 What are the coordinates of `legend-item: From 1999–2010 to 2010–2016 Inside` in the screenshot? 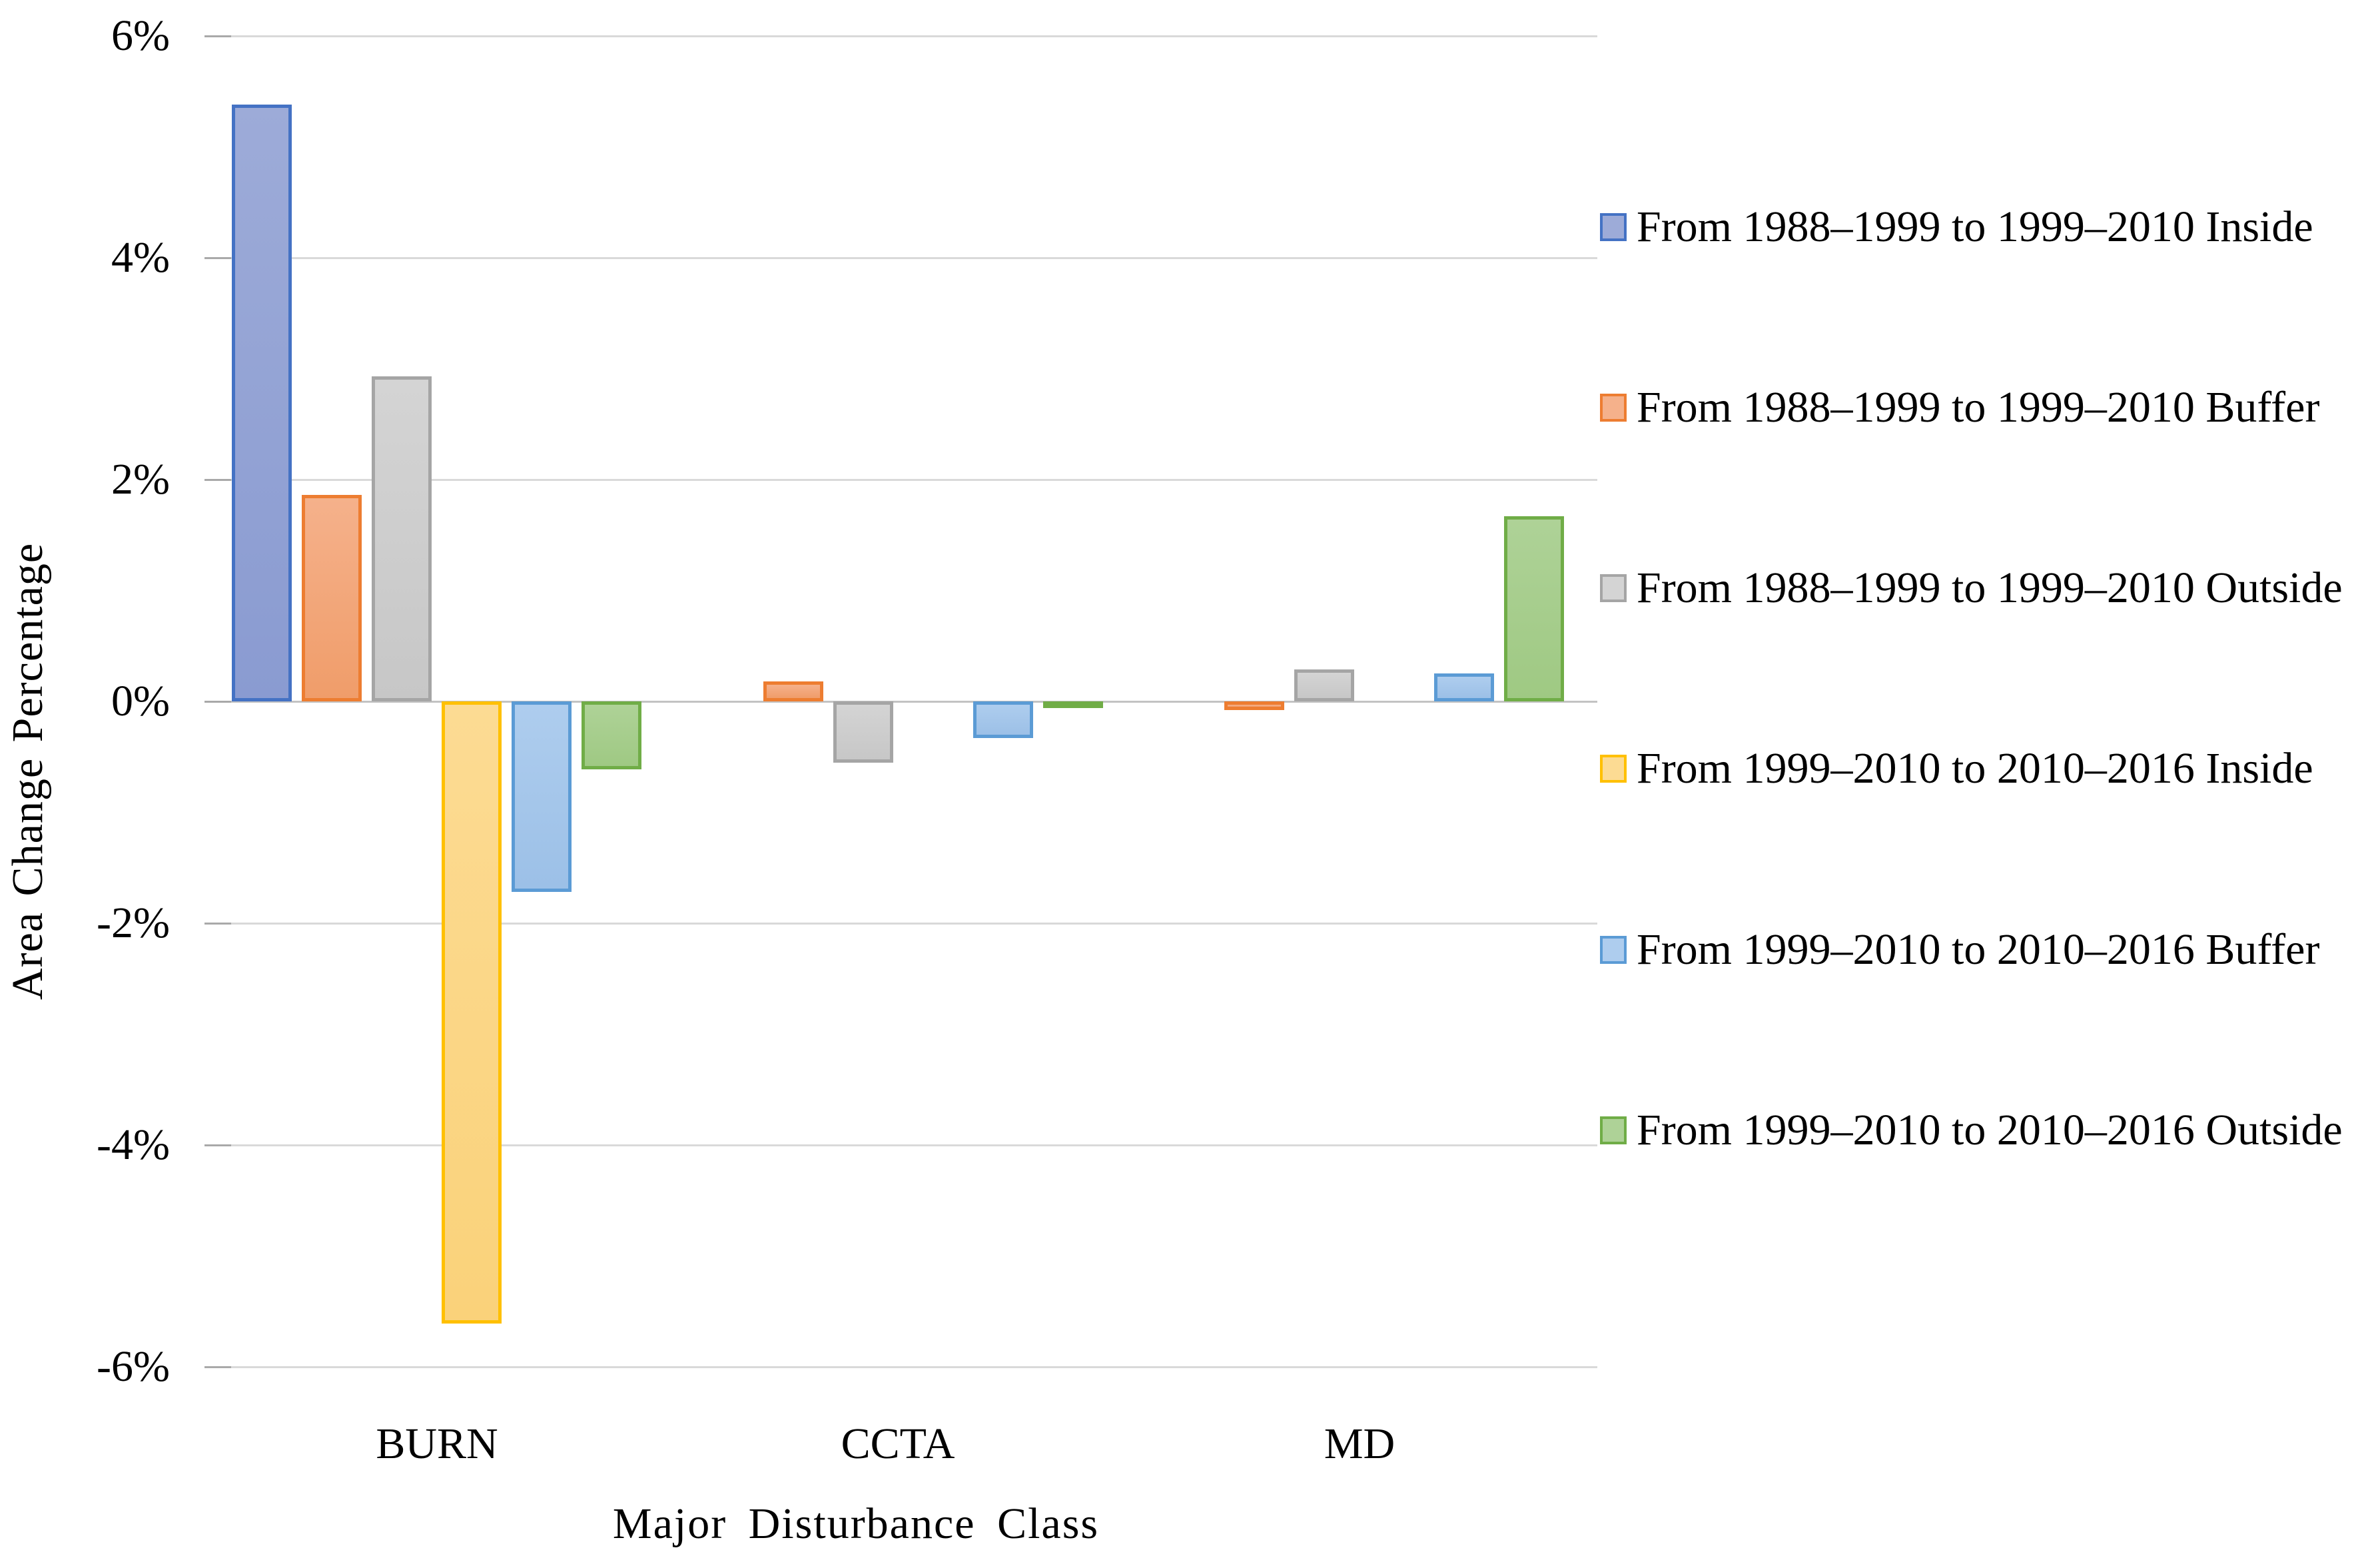 It's located at (1957, 769).